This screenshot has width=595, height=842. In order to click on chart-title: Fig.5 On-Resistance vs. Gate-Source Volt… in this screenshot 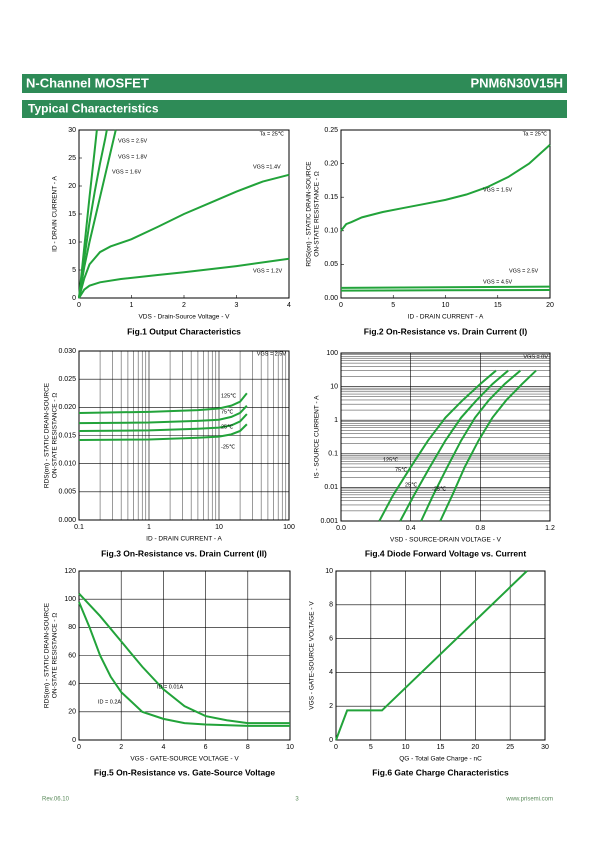, I will do `click(185, 772)`.